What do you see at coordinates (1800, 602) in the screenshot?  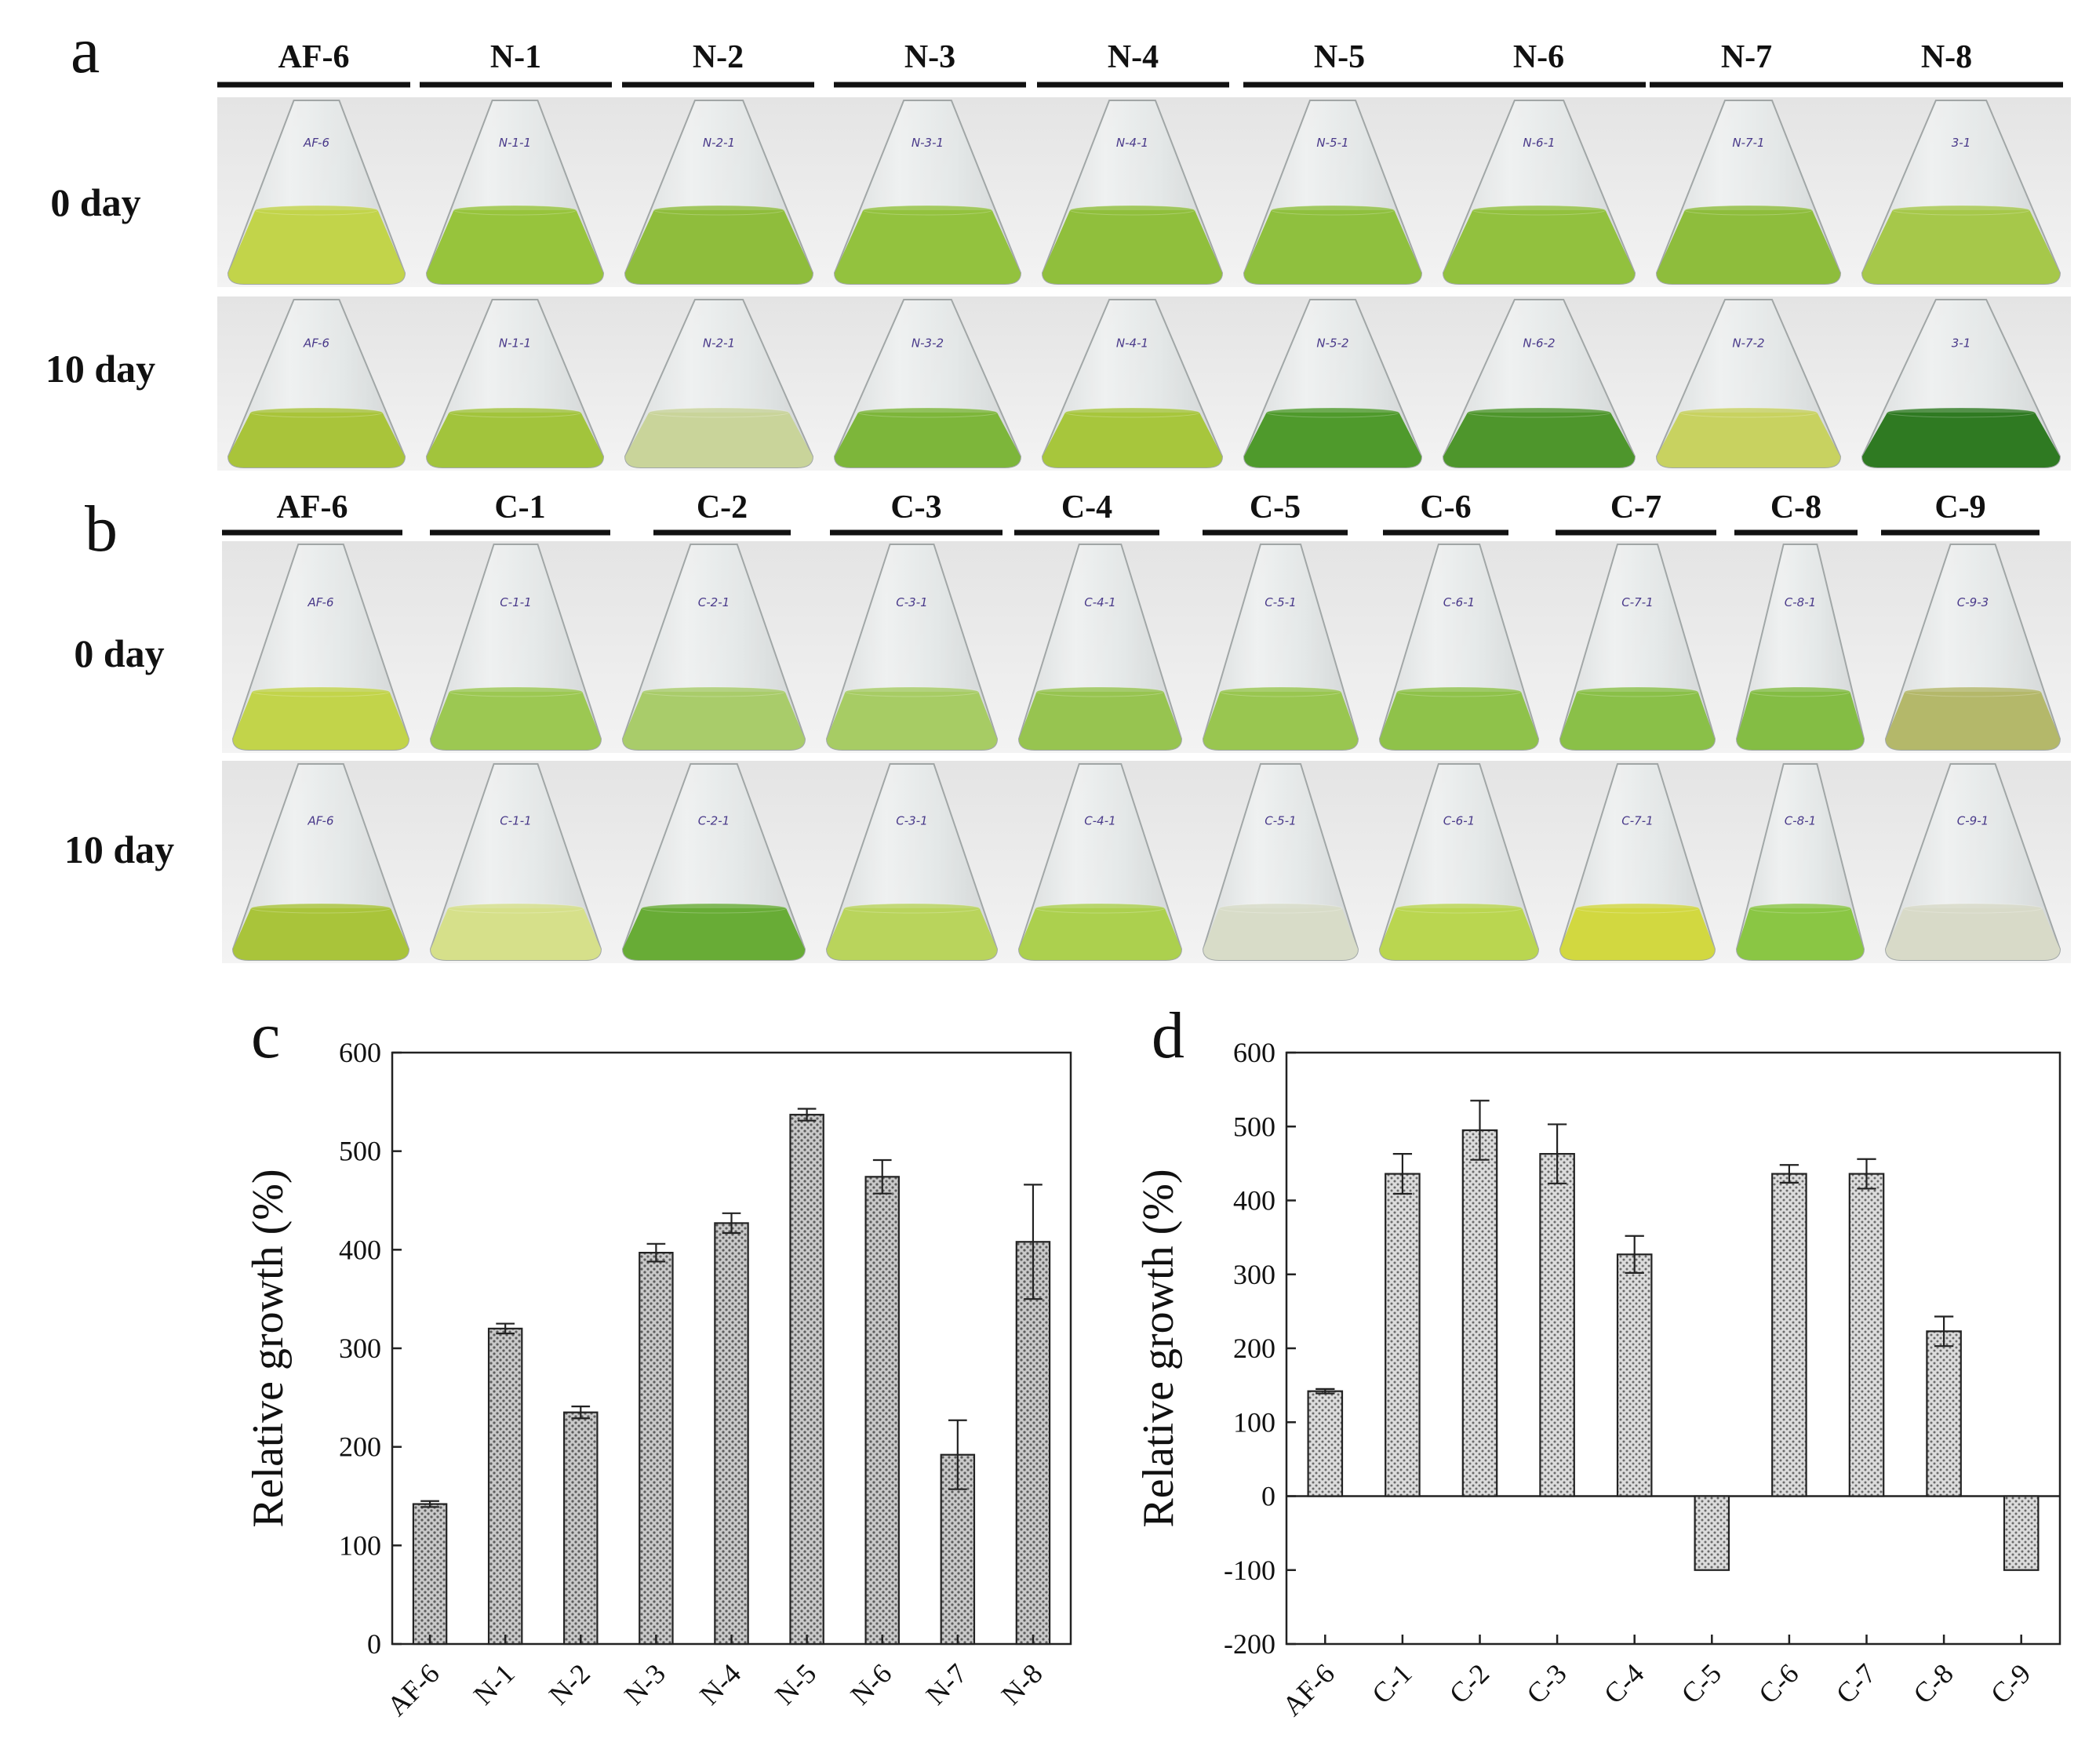 I see `panel_b-flask-0-8-label: C-8-1` at bounding box center [1800, 602].